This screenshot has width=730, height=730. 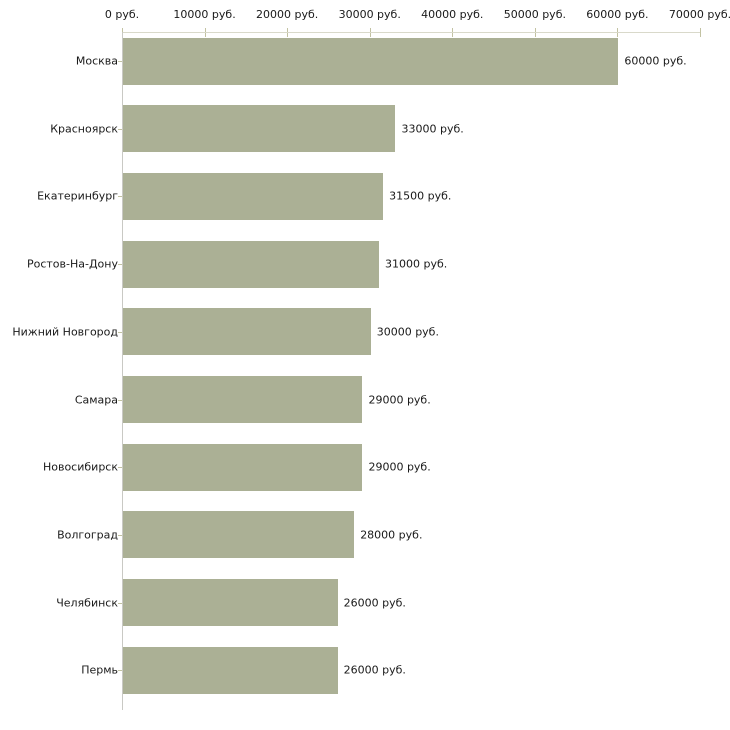 I want to click on value-label: 30000 руб., so click(x=407, y=332).